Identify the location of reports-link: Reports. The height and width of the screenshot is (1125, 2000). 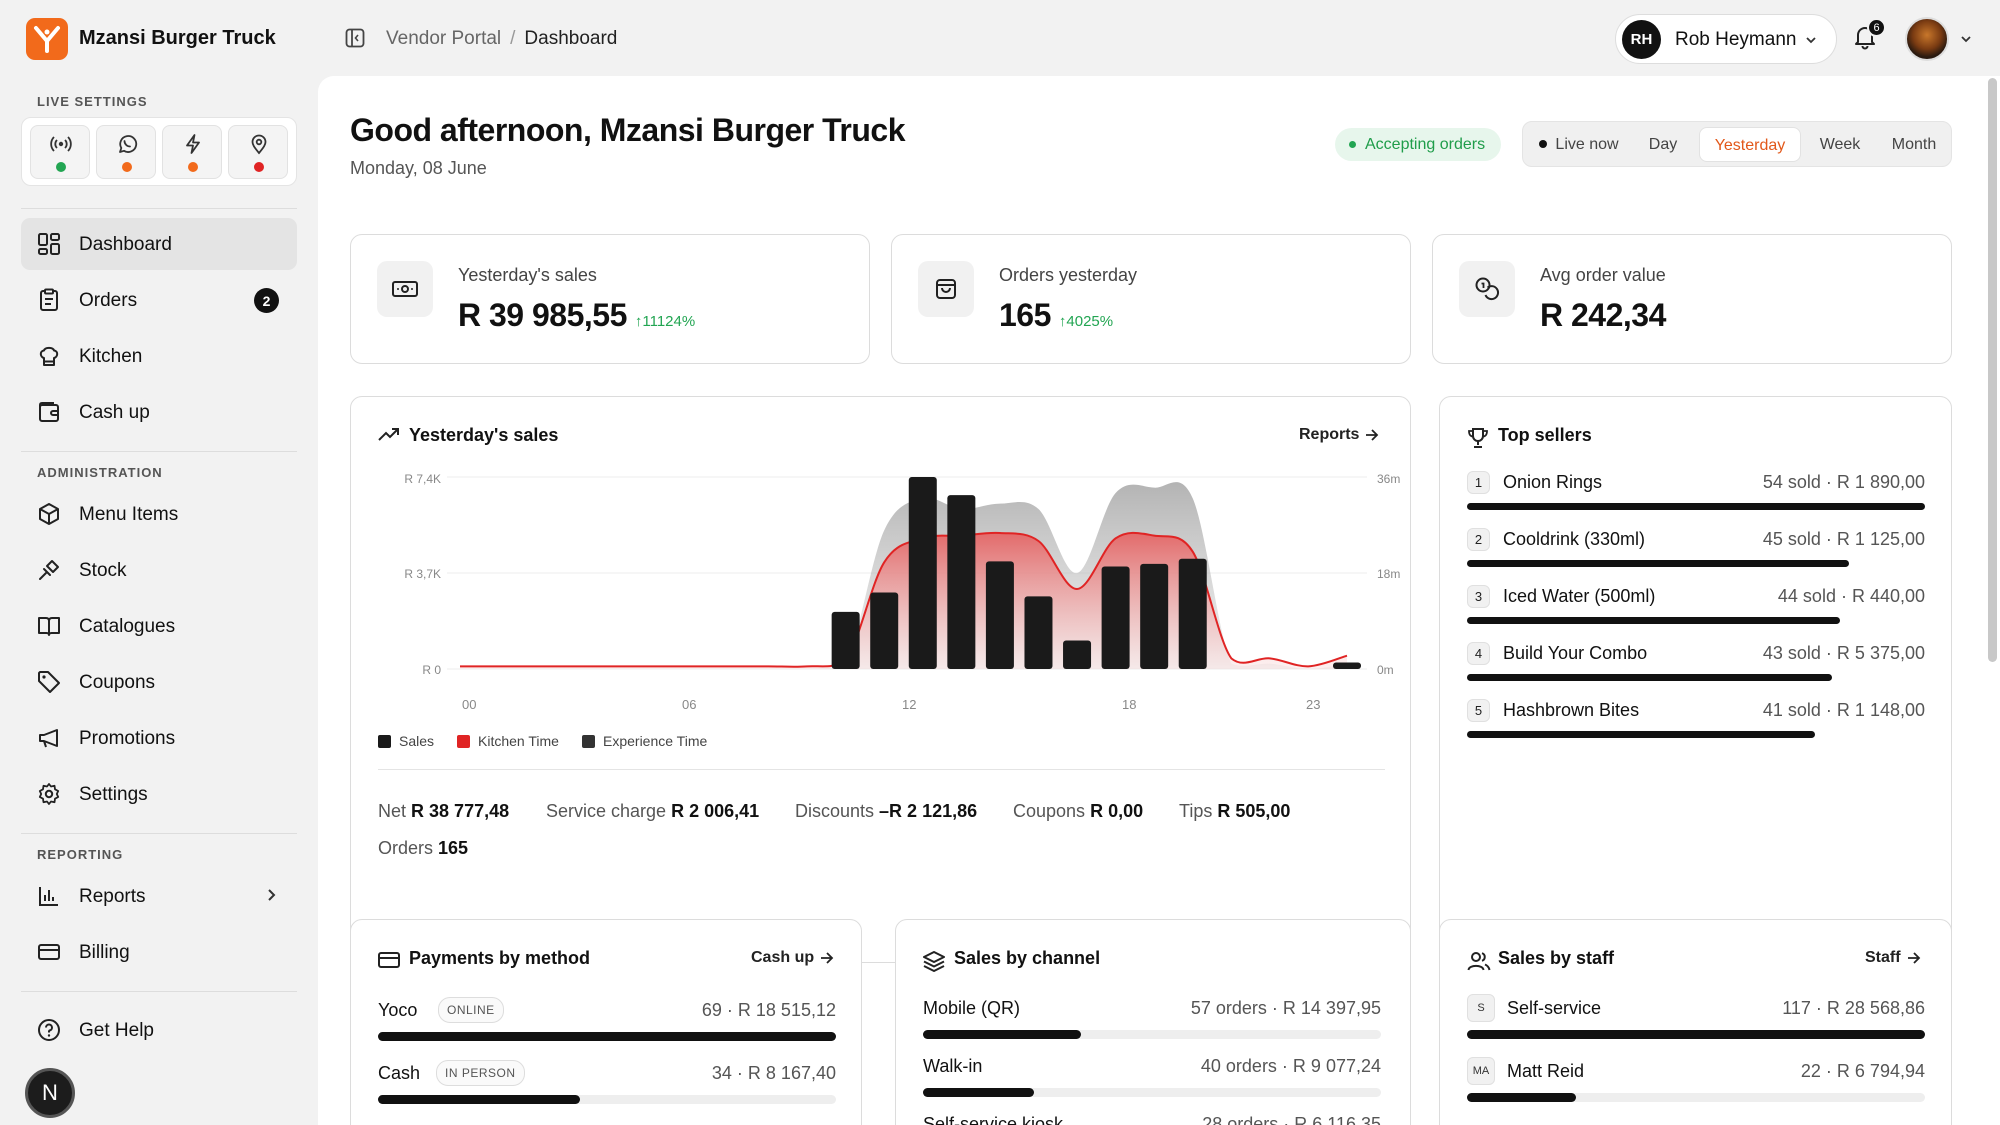
(1339, 435).